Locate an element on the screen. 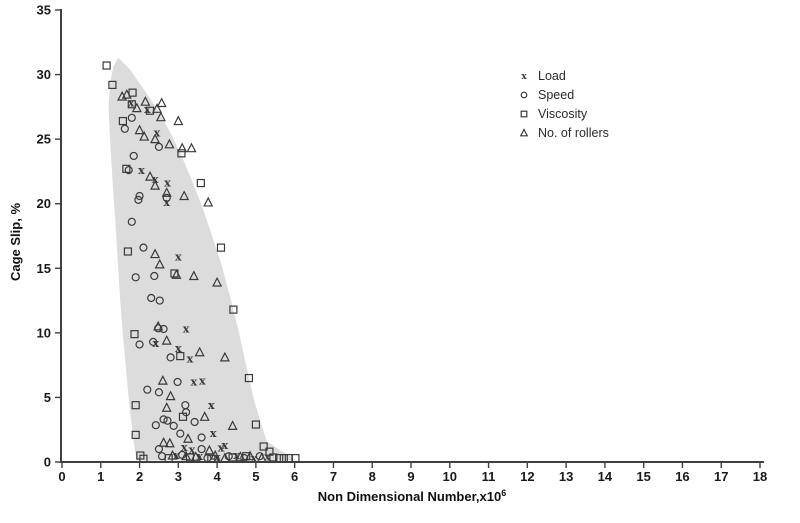 The width and height of the screenshot is (800, 523). x-tick-label: 5 is located at coordinates (255, 476).